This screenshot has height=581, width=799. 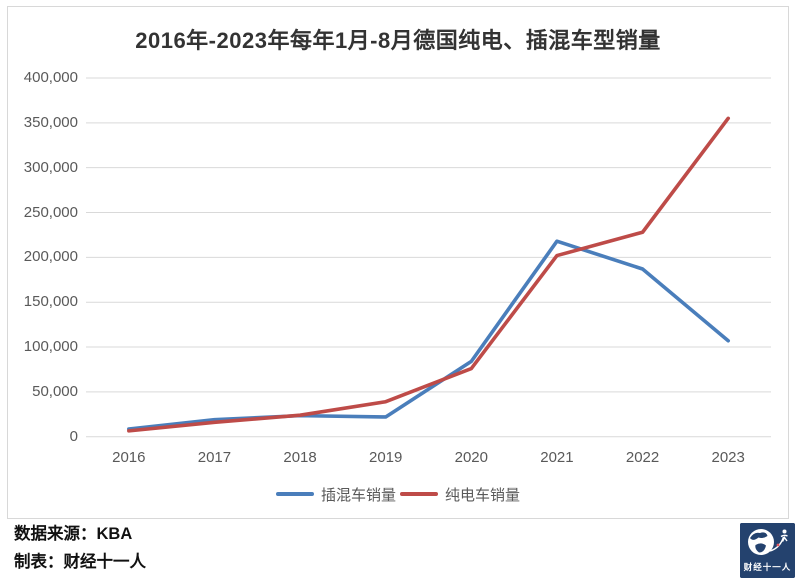 I want to click on legend-item-phev: 插混车销量, so click(x=335, y=494).